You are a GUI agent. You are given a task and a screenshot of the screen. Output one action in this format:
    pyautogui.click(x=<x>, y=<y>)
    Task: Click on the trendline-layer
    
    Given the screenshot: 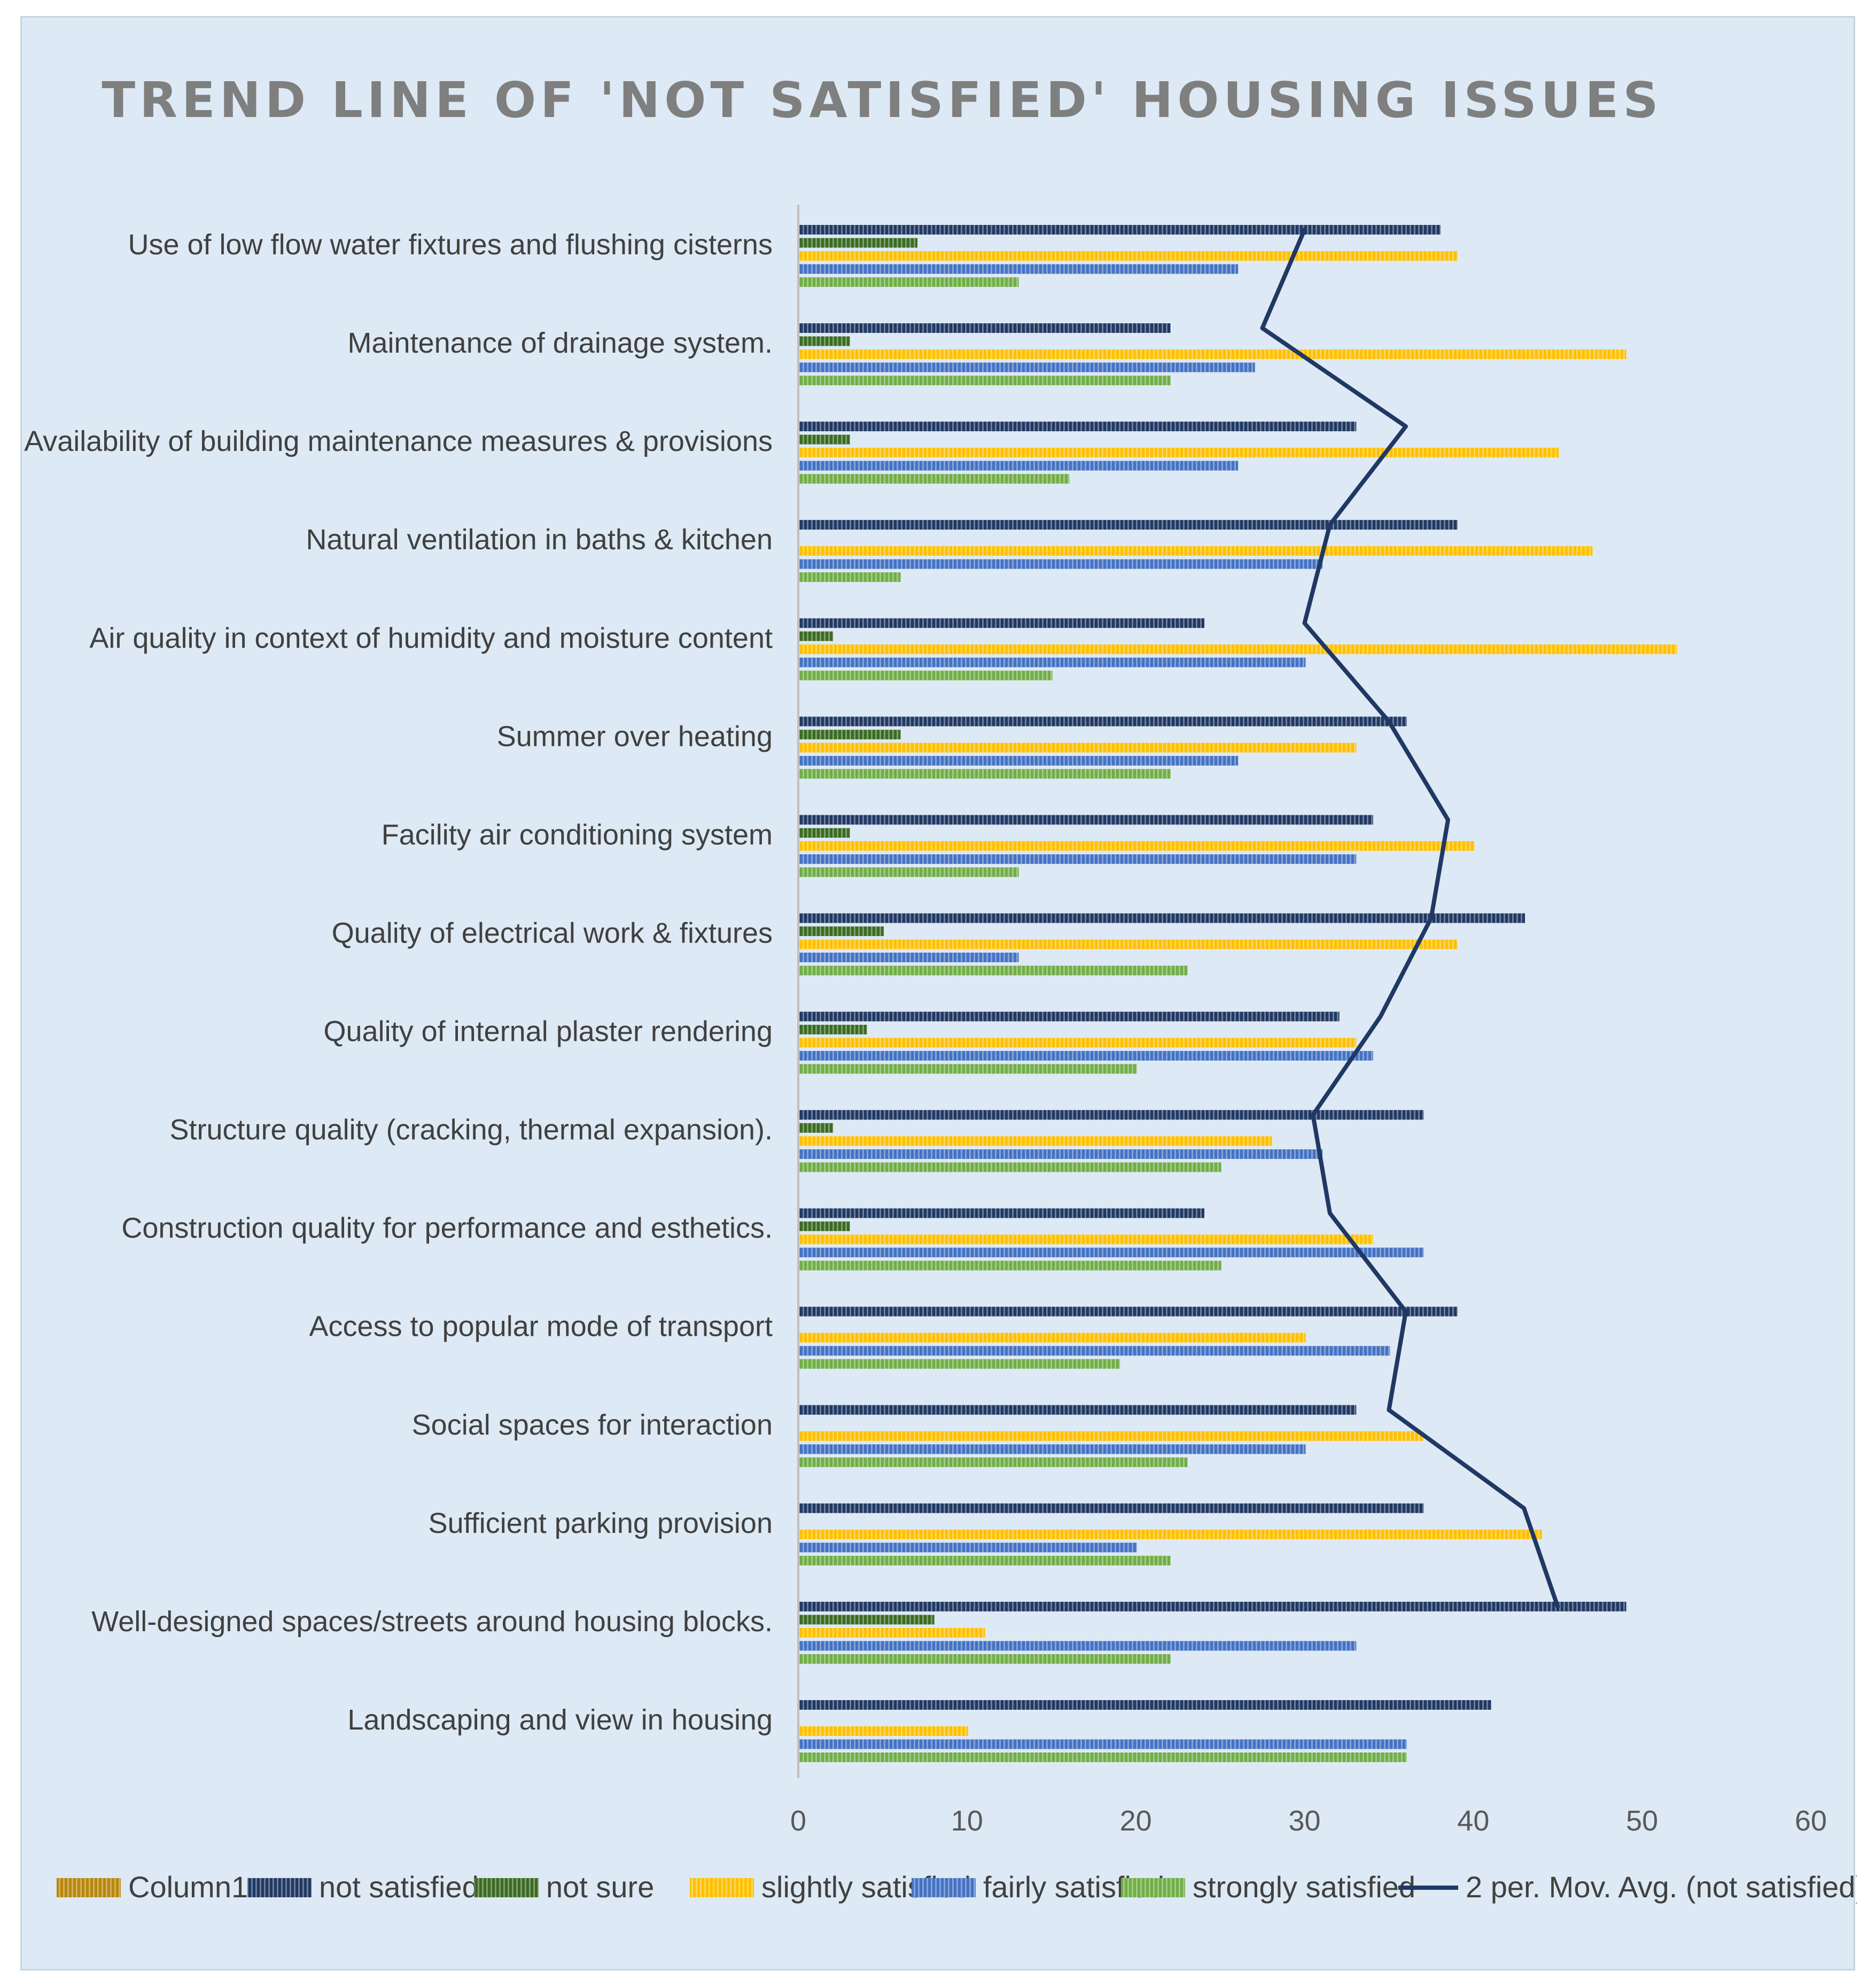 What is the action you would take?
    pyautogui.click(x=1410, y=918)
    